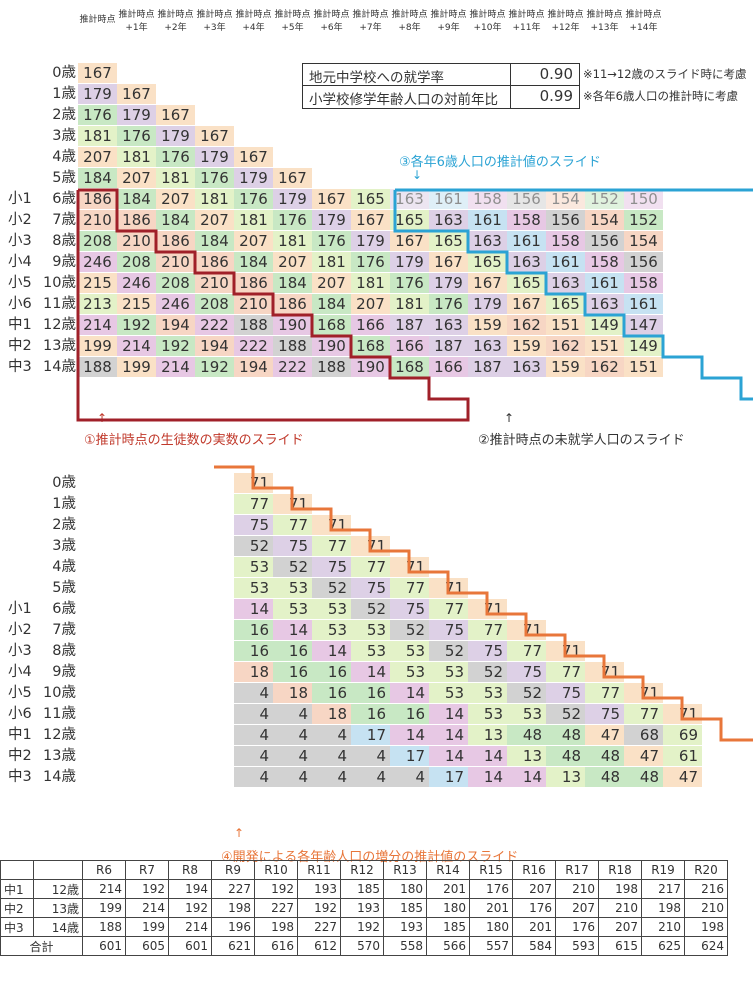  What do you see at coordinates (620, 946) in the screenshot?
I see `summary-total-cell: 615` at bounding box center [620, 946].